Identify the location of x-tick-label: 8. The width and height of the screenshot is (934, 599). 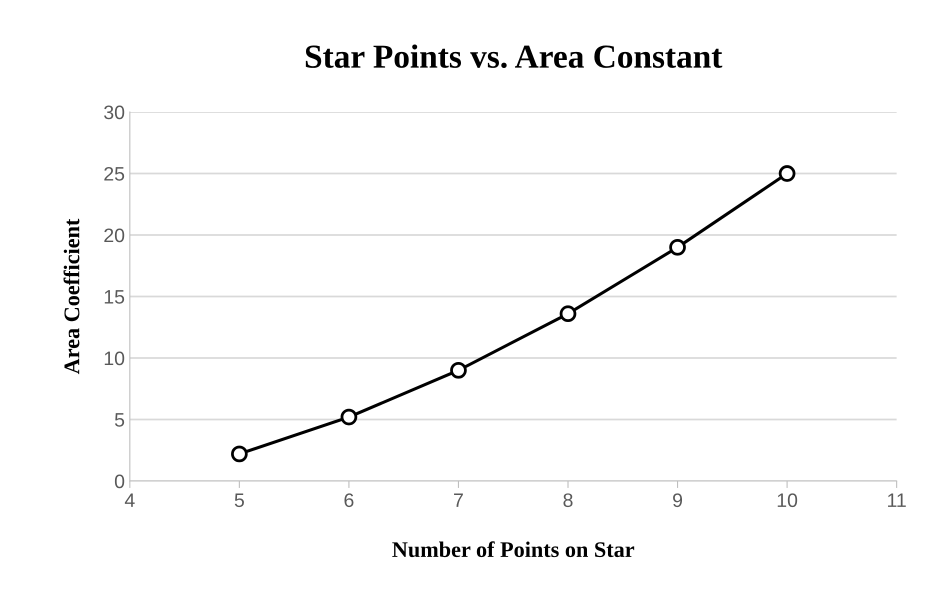
(568, 500).